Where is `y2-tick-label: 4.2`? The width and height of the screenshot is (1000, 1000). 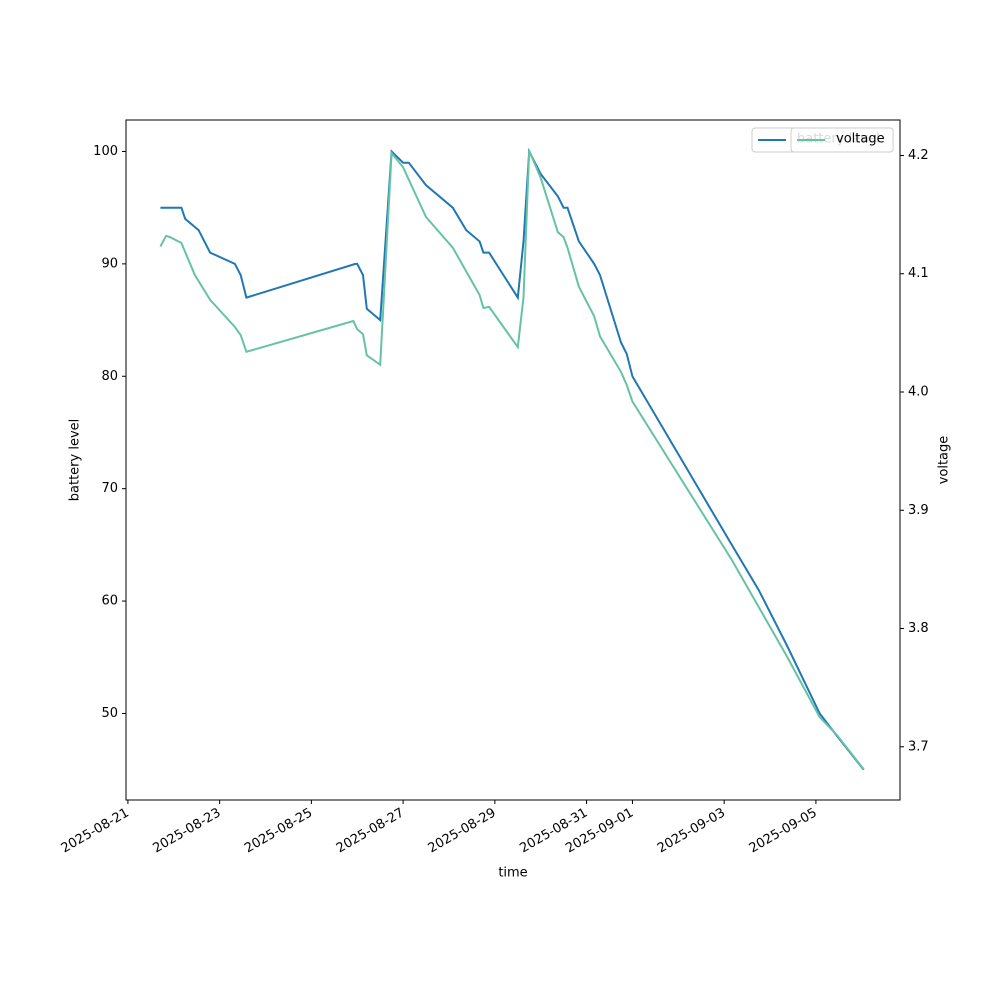 y2-tick-label: 4.2 is located at coordinates (918, 155).